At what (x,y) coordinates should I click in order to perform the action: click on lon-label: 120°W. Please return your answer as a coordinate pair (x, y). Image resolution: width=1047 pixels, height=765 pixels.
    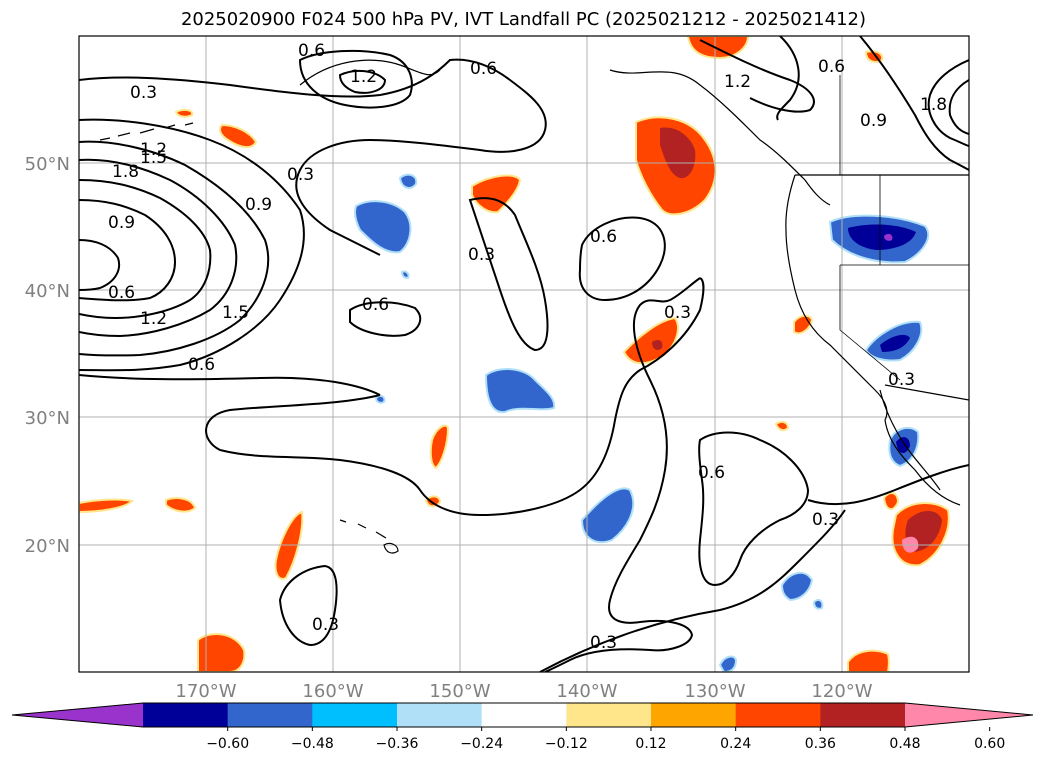
    Looking at the image, I should click on (841, 691).